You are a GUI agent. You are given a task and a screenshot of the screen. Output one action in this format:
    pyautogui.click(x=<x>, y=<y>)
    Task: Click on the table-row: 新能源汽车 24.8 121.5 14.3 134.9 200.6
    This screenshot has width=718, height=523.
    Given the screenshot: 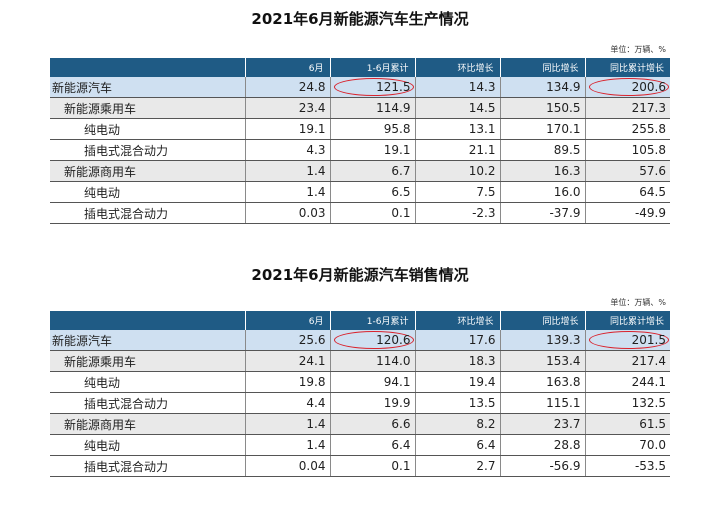 What is the action you would take?
    pyautogui.click(x=360, y=87)
    